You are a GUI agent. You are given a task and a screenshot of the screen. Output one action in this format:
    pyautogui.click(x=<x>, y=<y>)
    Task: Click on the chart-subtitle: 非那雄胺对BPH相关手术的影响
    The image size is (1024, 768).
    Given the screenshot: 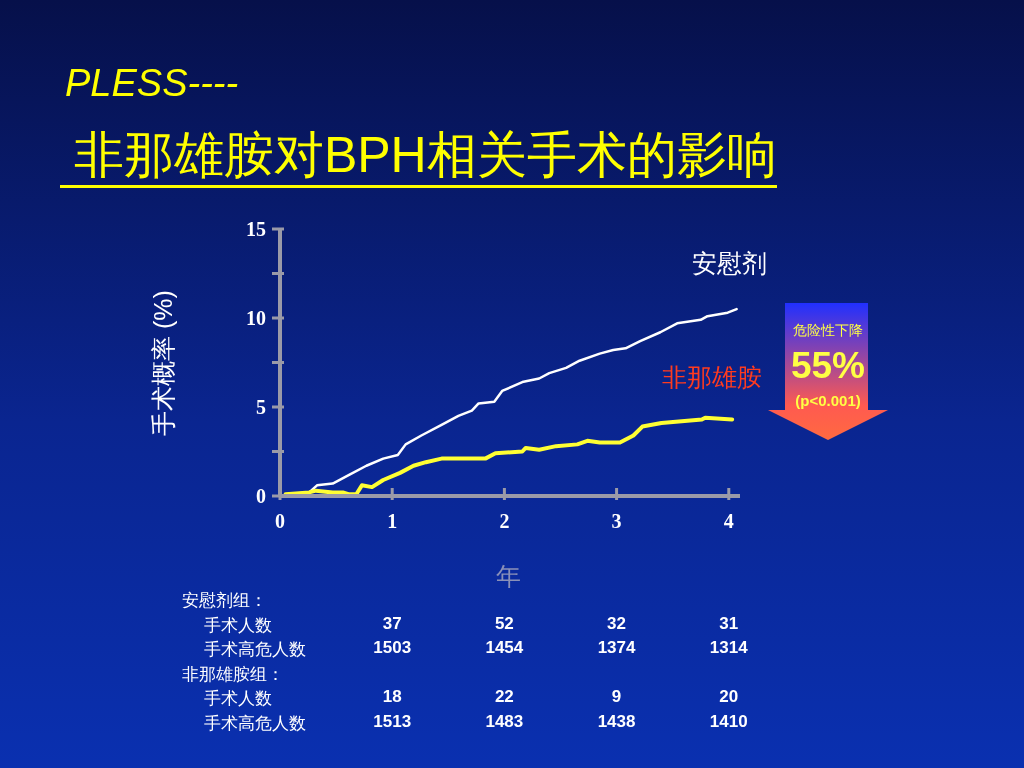 What is the action you would take?
    pyautogui.click(x=418, y=156)
    